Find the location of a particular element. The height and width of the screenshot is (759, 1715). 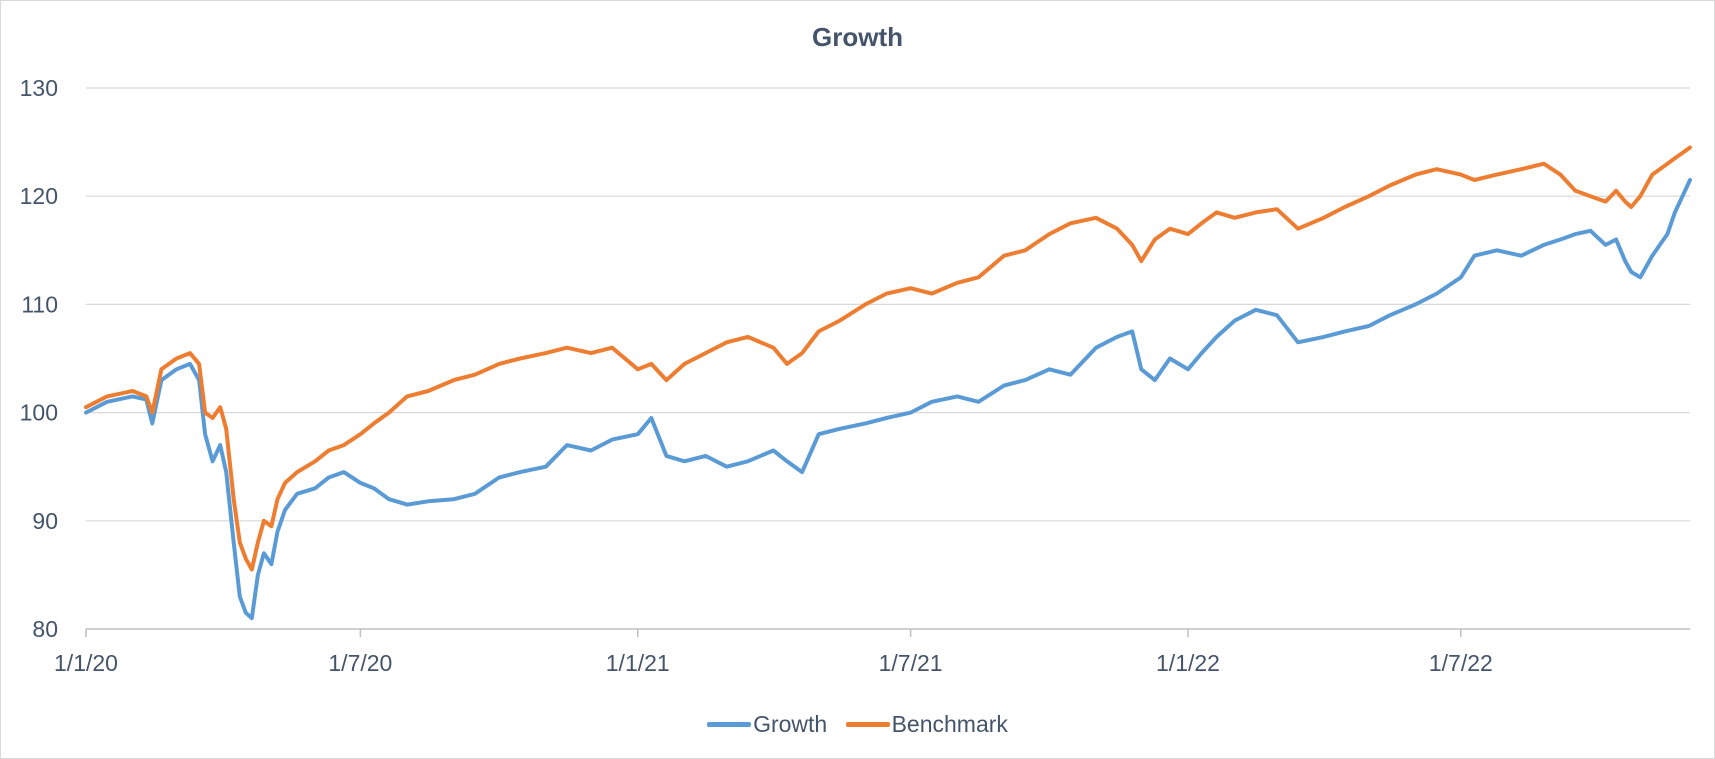

x-axis is located at coordinates (887, 632).